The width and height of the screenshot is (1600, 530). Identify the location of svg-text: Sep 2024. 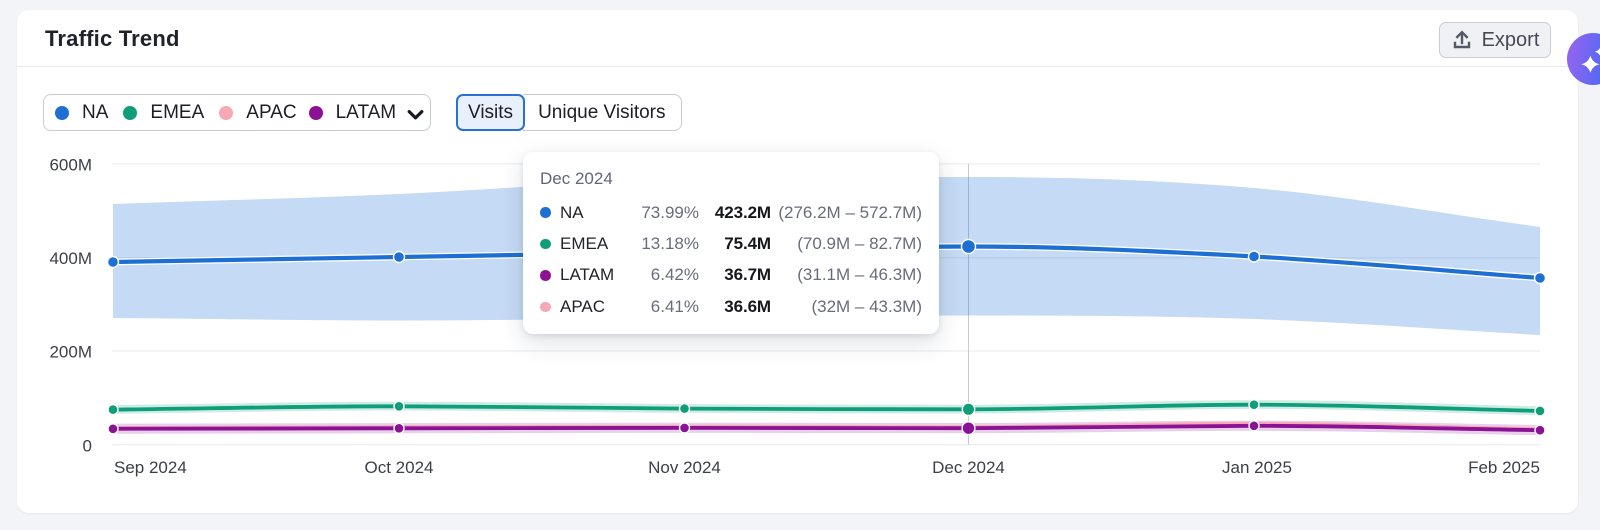
(150, 467).